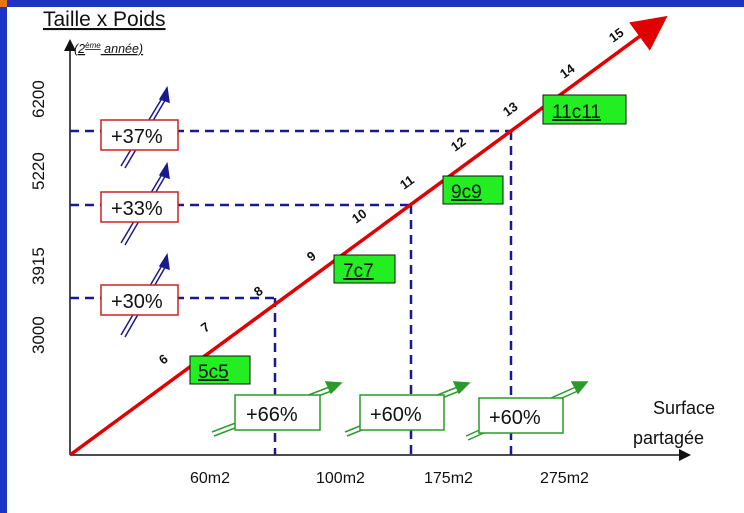 This screenshot has height=513, width=744. I want to click on line-number-13: 13, so click(510, 109).